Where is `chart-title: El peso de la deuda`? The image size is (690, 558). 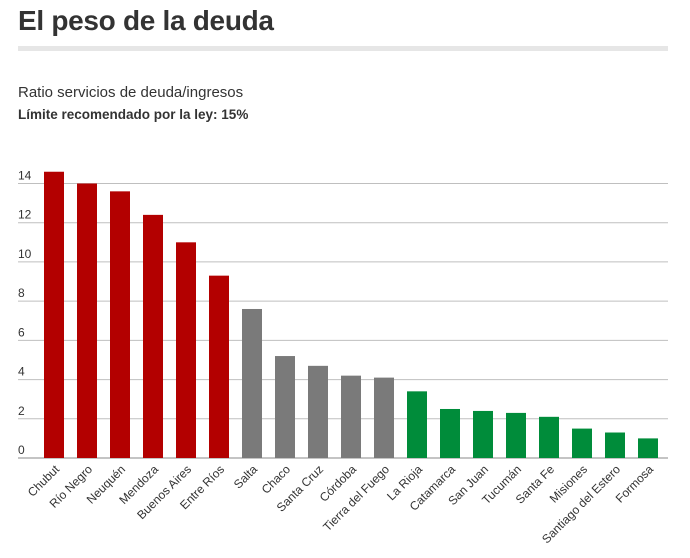 chart-title: El peso de la deuda is located at coordinates (146, 20).